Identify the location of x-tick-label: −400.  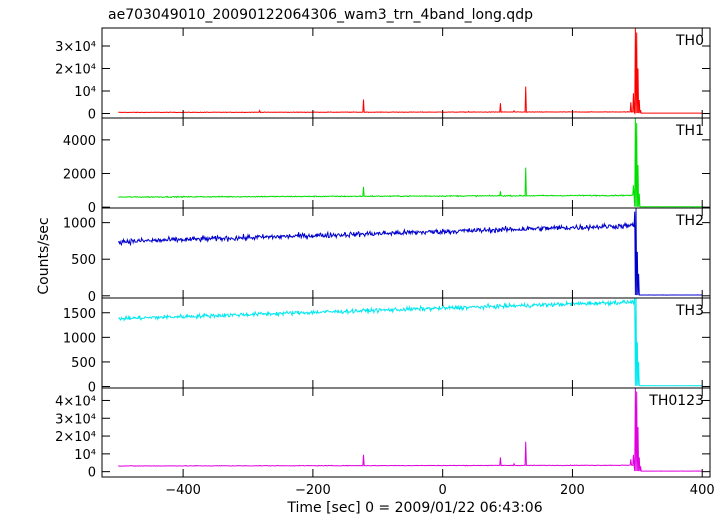
(183, 490).